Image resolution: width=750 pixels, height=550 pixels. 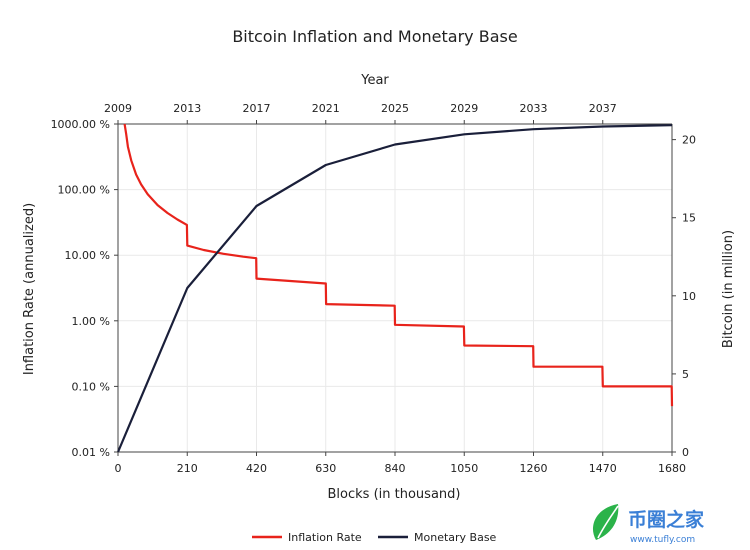 What do you see at coordinates (666, 519) in the screenshot?
I see `brand-name: 币圈之家` at bounding box center [666, 519].